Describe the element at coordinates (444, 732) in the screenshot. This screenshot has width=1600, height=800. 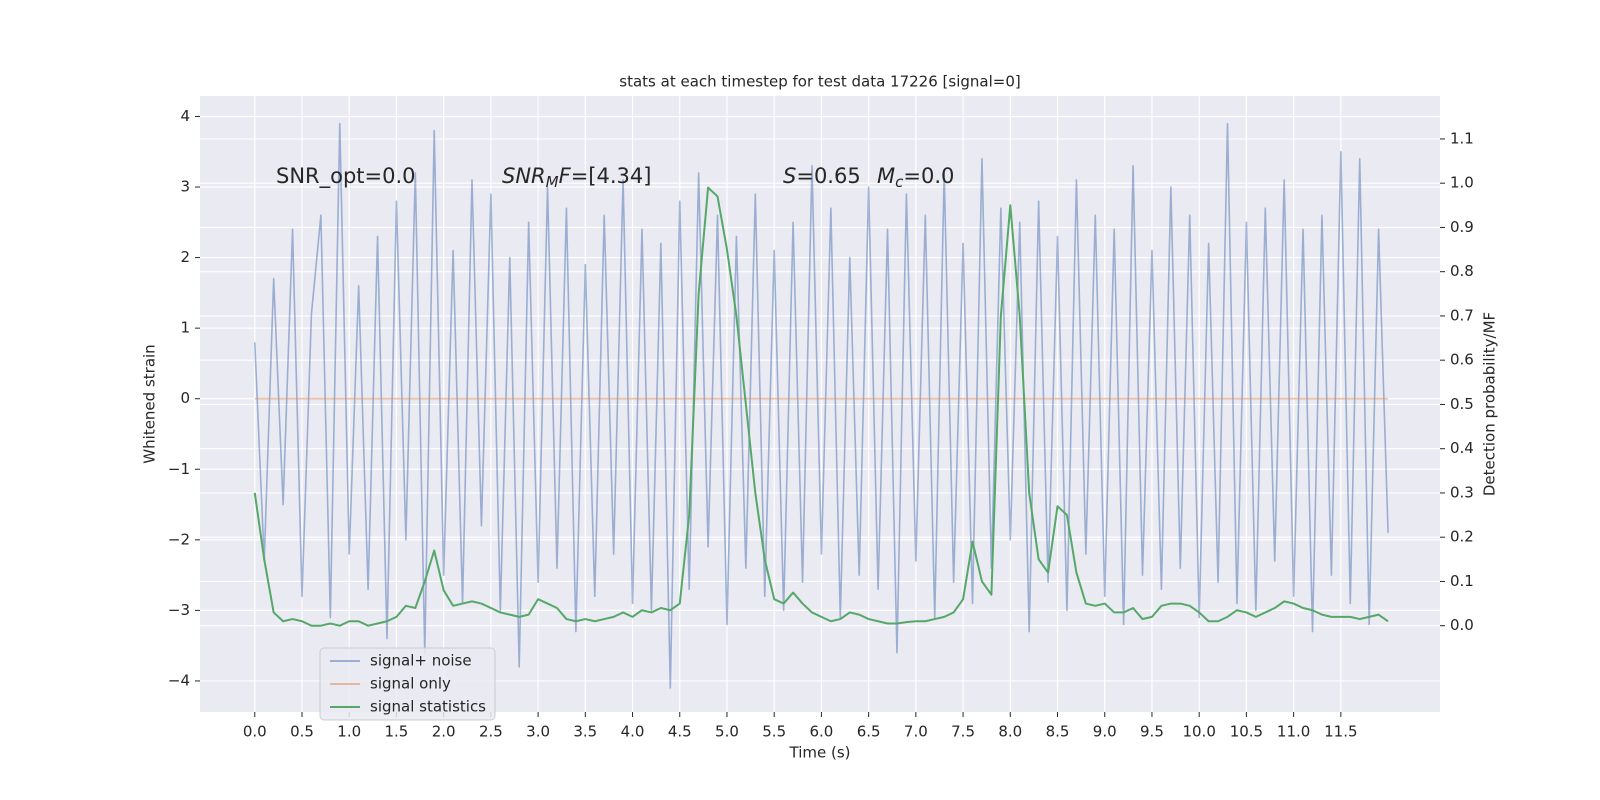
I see `x-tick-label: 2.0` at that location.